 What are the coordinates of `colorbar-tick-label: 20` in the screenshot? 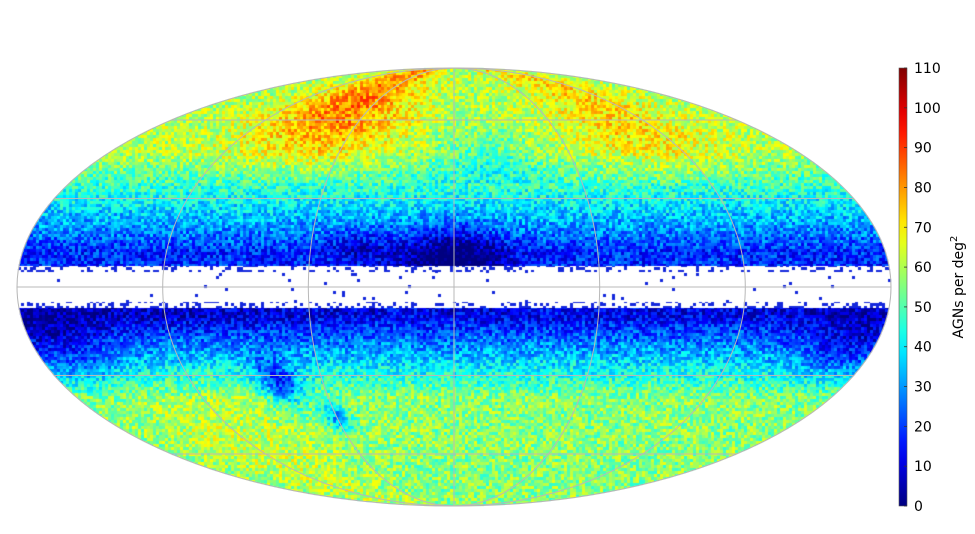 It's located at (923, 427).